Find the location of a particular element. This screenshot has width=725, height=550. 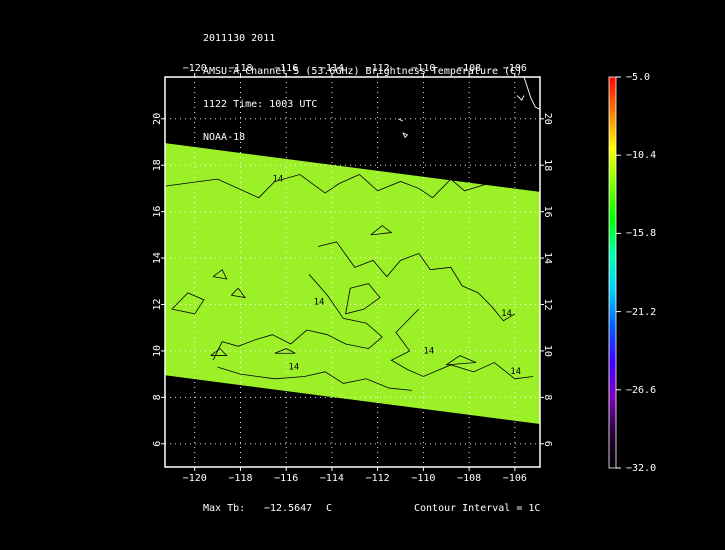

lon-tick-label-top: −120 is located at coordinates (195, 68).